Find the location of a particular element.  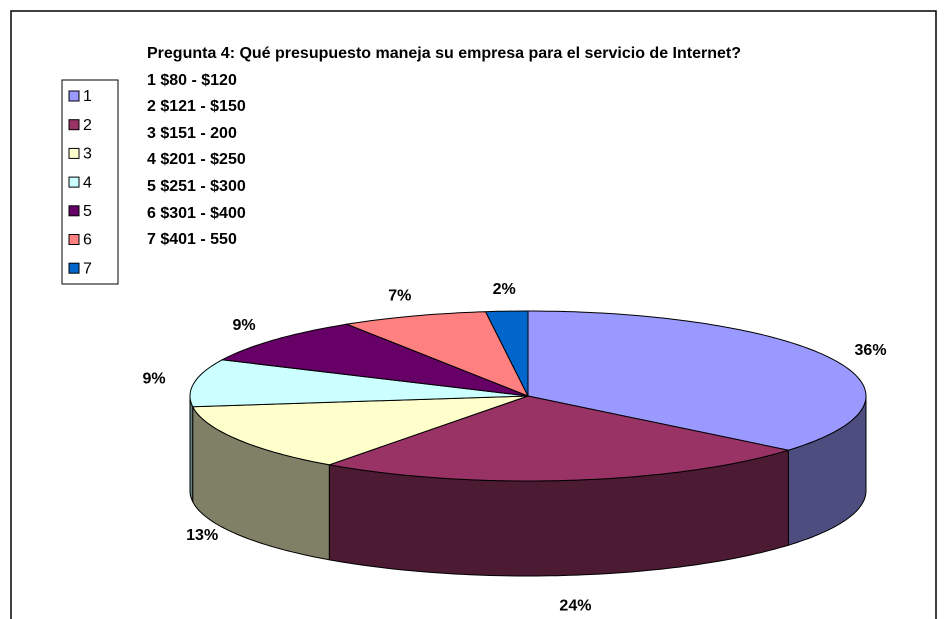

subtitle-line: 7 $401 - 550 is located at coordinates (192, 240).